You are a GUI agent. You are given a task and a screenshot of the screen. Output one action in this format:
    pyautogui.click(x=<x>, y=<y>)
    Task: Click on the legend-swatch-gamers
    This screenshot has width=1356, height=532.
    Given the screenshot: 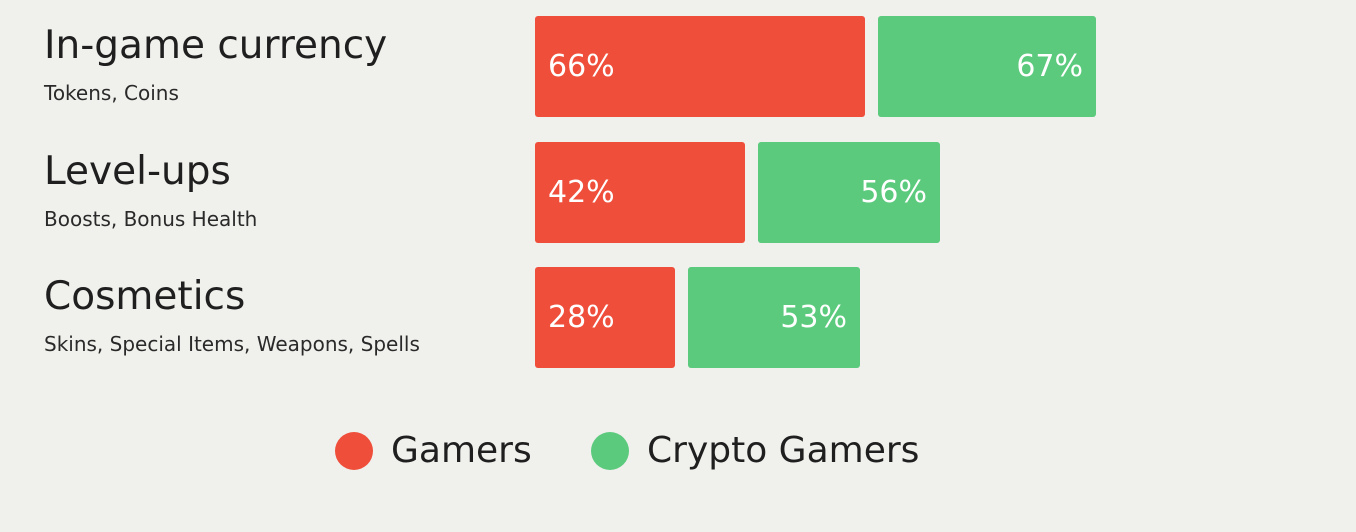 What is the action you would take?
    pyautogui.click(x=354, y=451)
    